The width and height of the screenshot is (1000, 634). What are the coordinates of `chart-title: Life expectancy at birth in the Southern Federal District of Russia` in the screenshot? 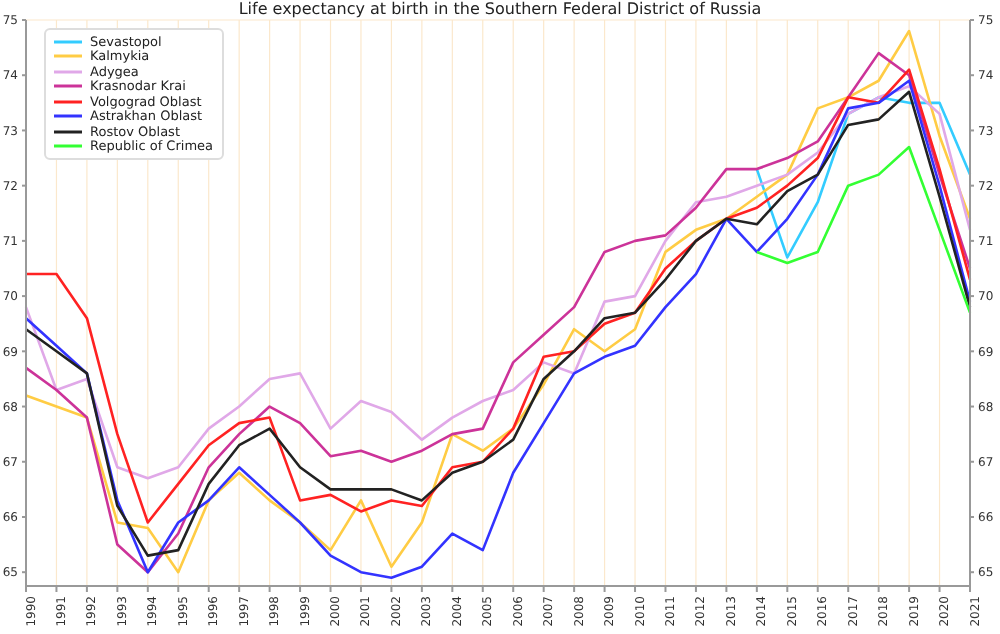 It's located at (500, 9).